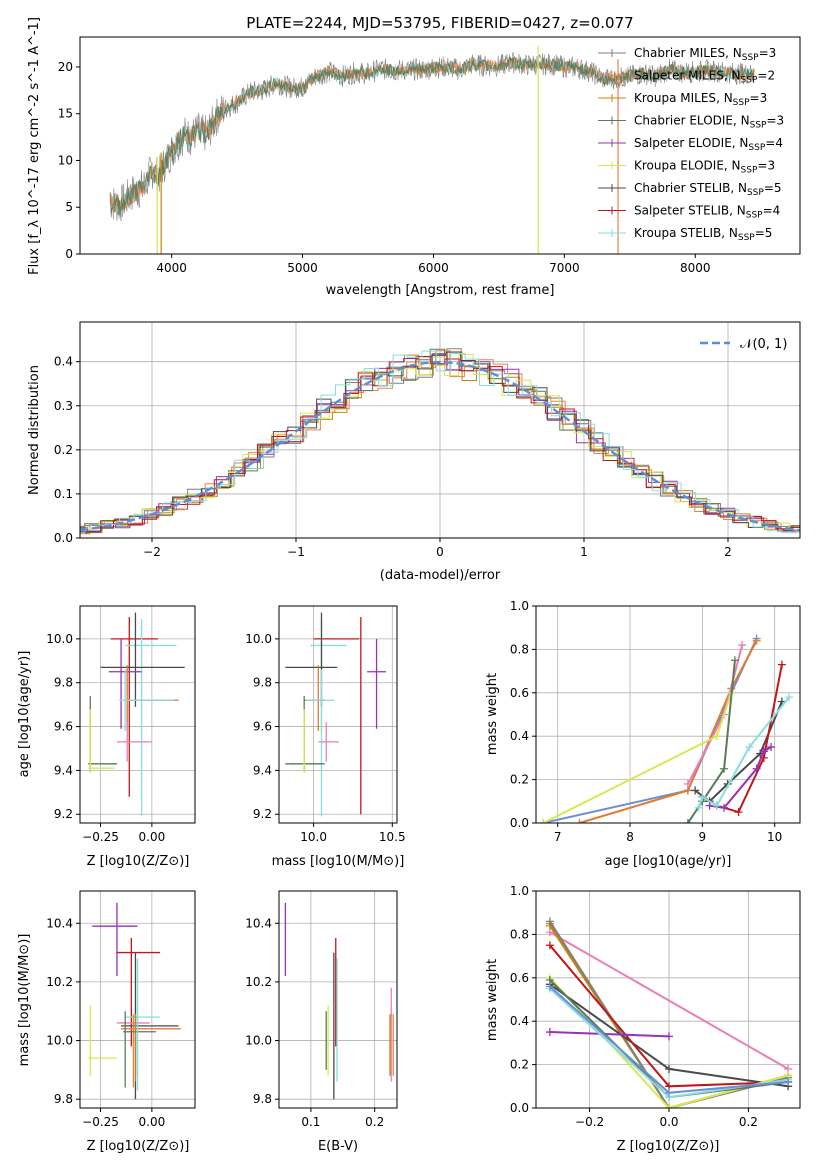  Describe the element at coordinates (63, 406) in the screenshot. I see `y-tick-label: 0.3` at that location.